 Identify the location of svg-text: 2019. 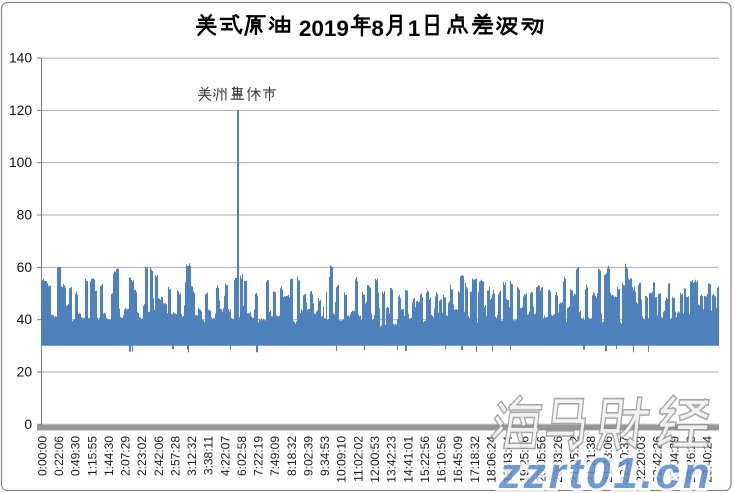
(324, 28).